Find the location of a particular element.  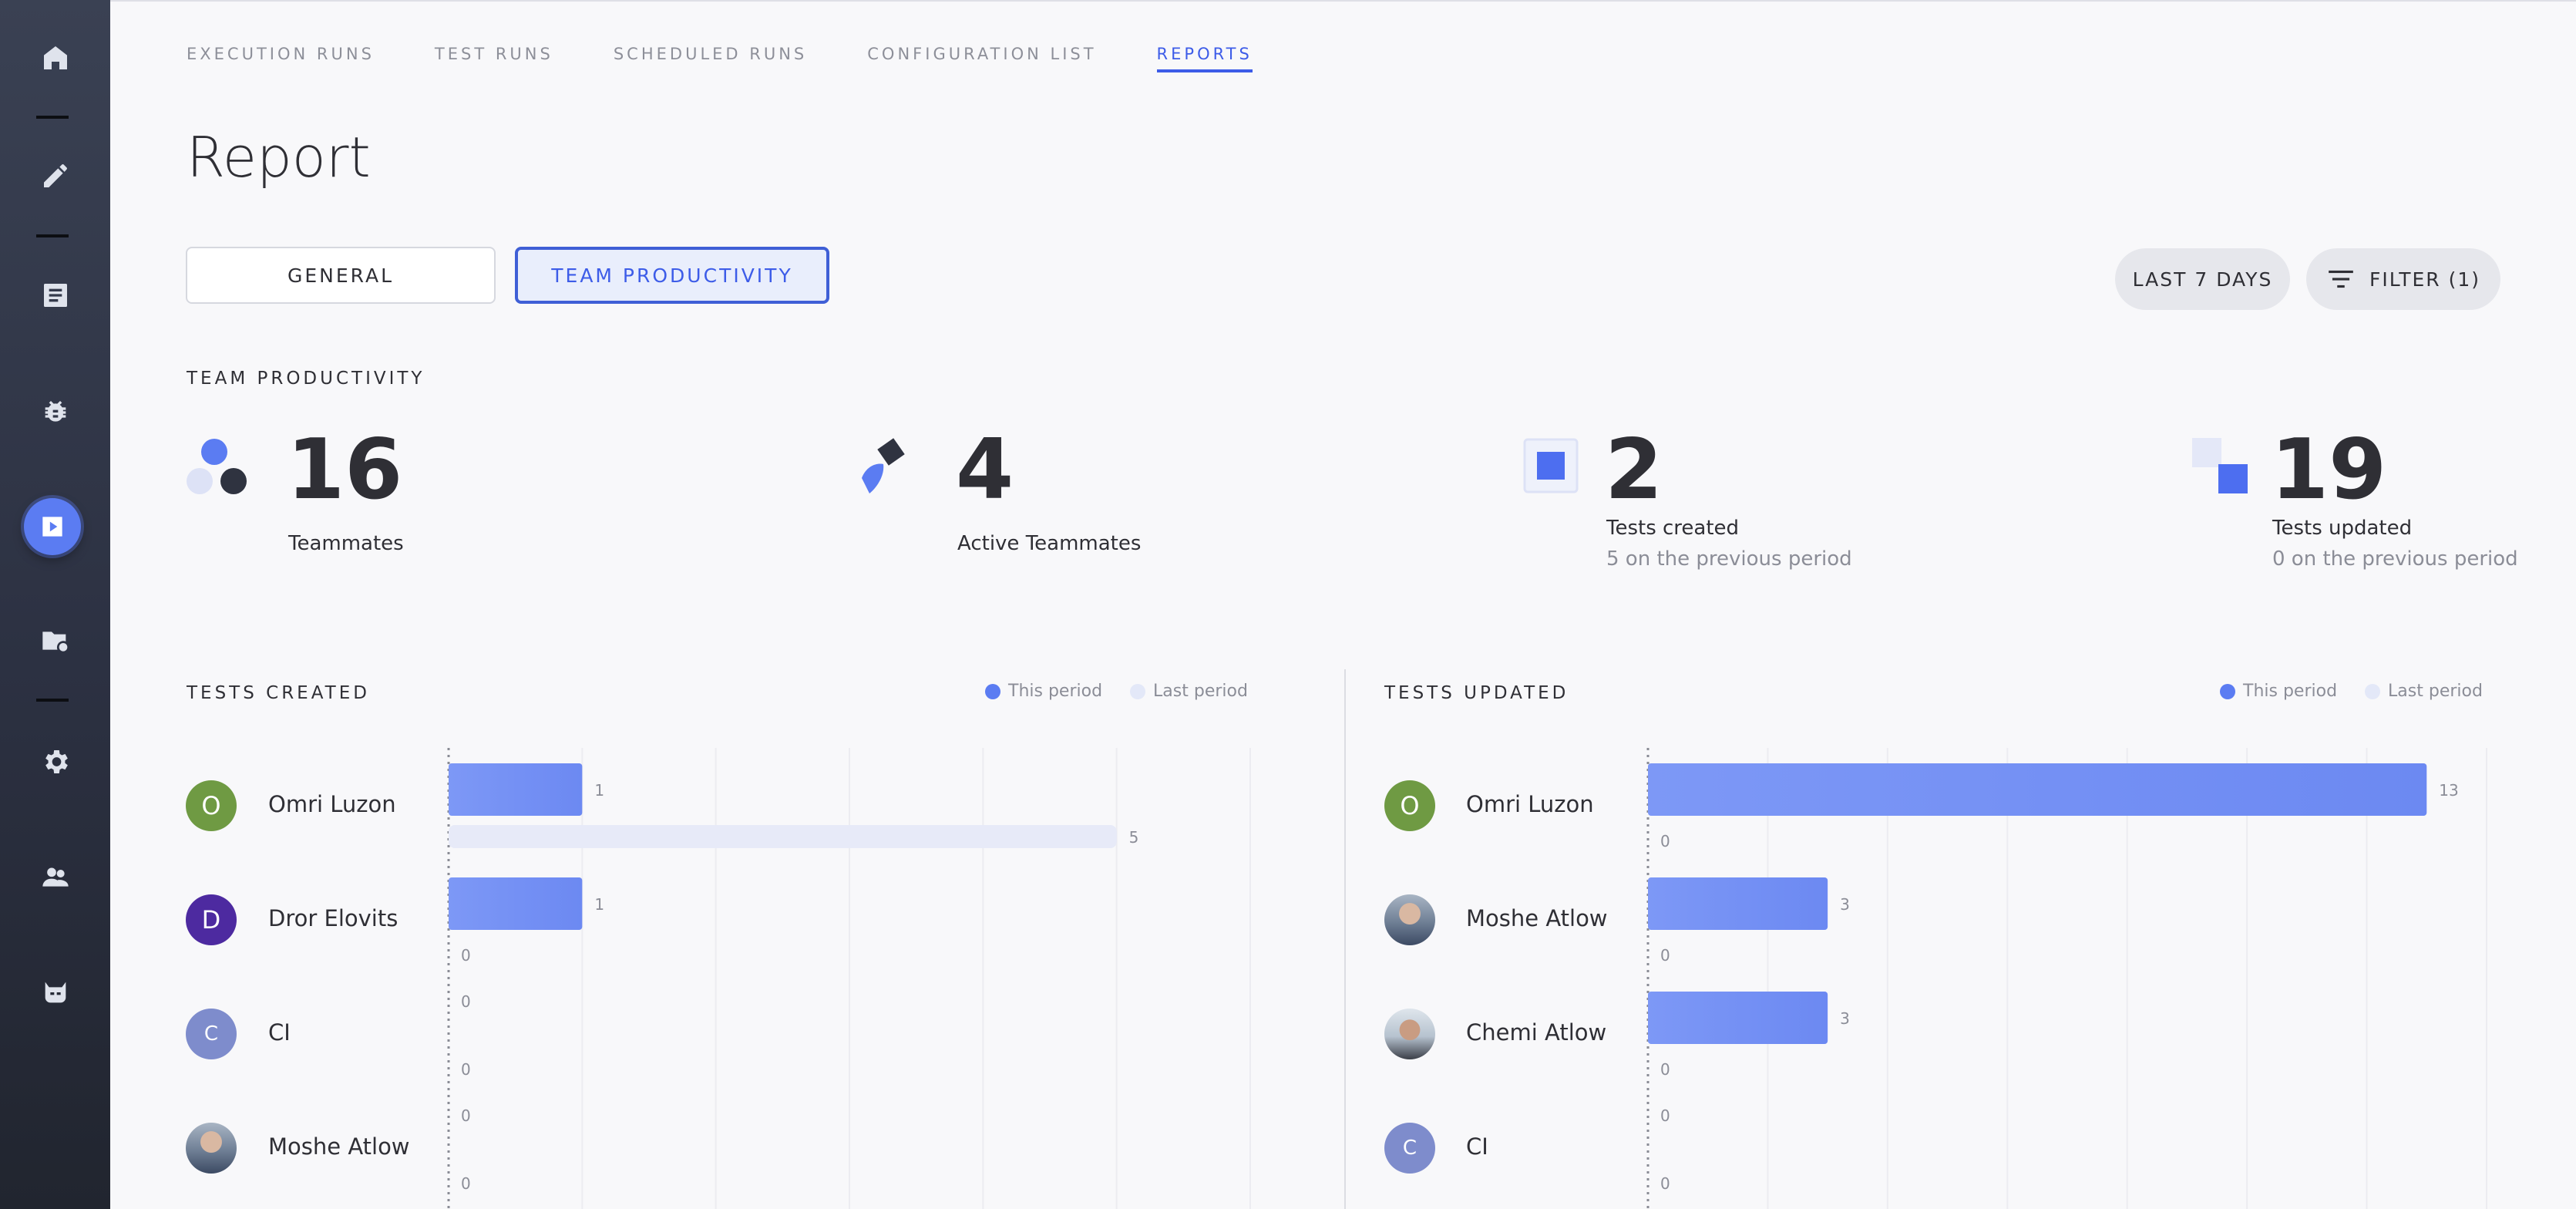

bug-icon is located at coordinates (55, 411).